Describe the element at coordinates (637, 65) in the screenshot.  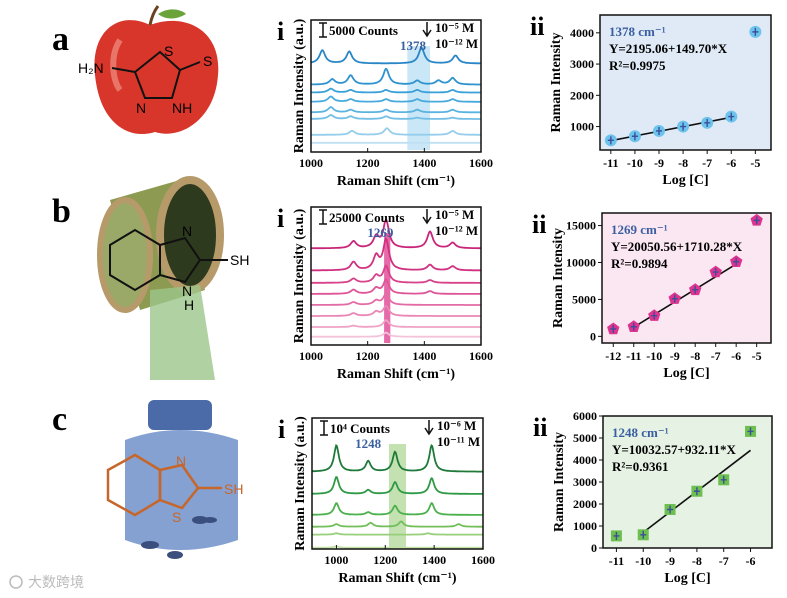
I see `r-squared: R²=0.9975` at that location.